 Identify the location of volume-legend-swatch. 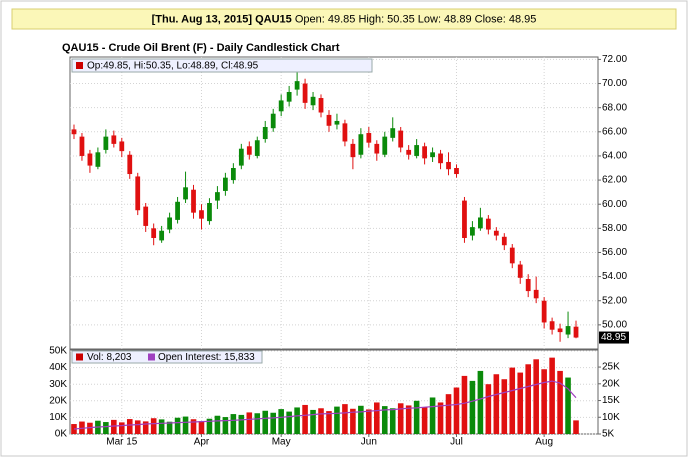
(79, 357).